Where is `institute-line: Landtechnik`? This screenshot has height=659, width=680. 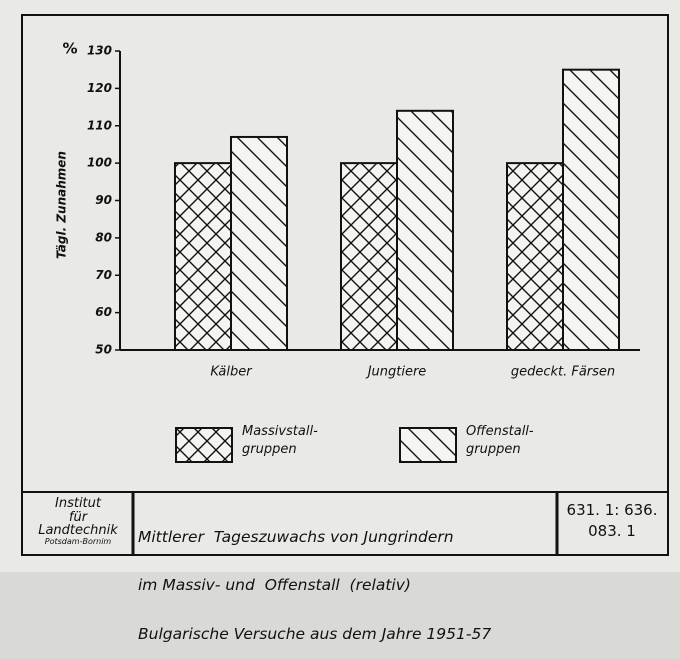 institute-line: Landtechnik is located at coordinates (78, 531).